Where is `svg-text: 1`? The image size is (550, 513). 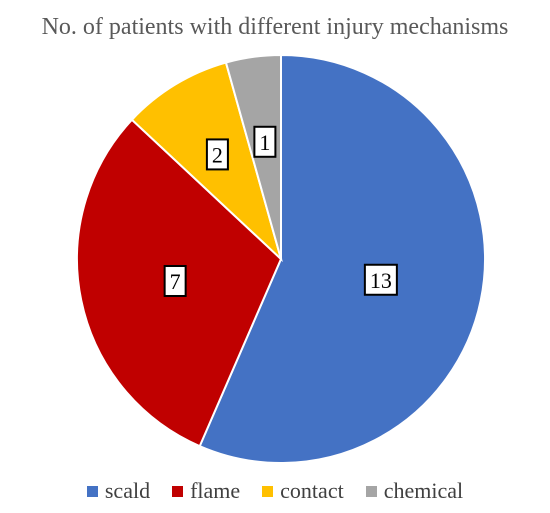 svg-text: 1 is located at coordinates (264, 142).